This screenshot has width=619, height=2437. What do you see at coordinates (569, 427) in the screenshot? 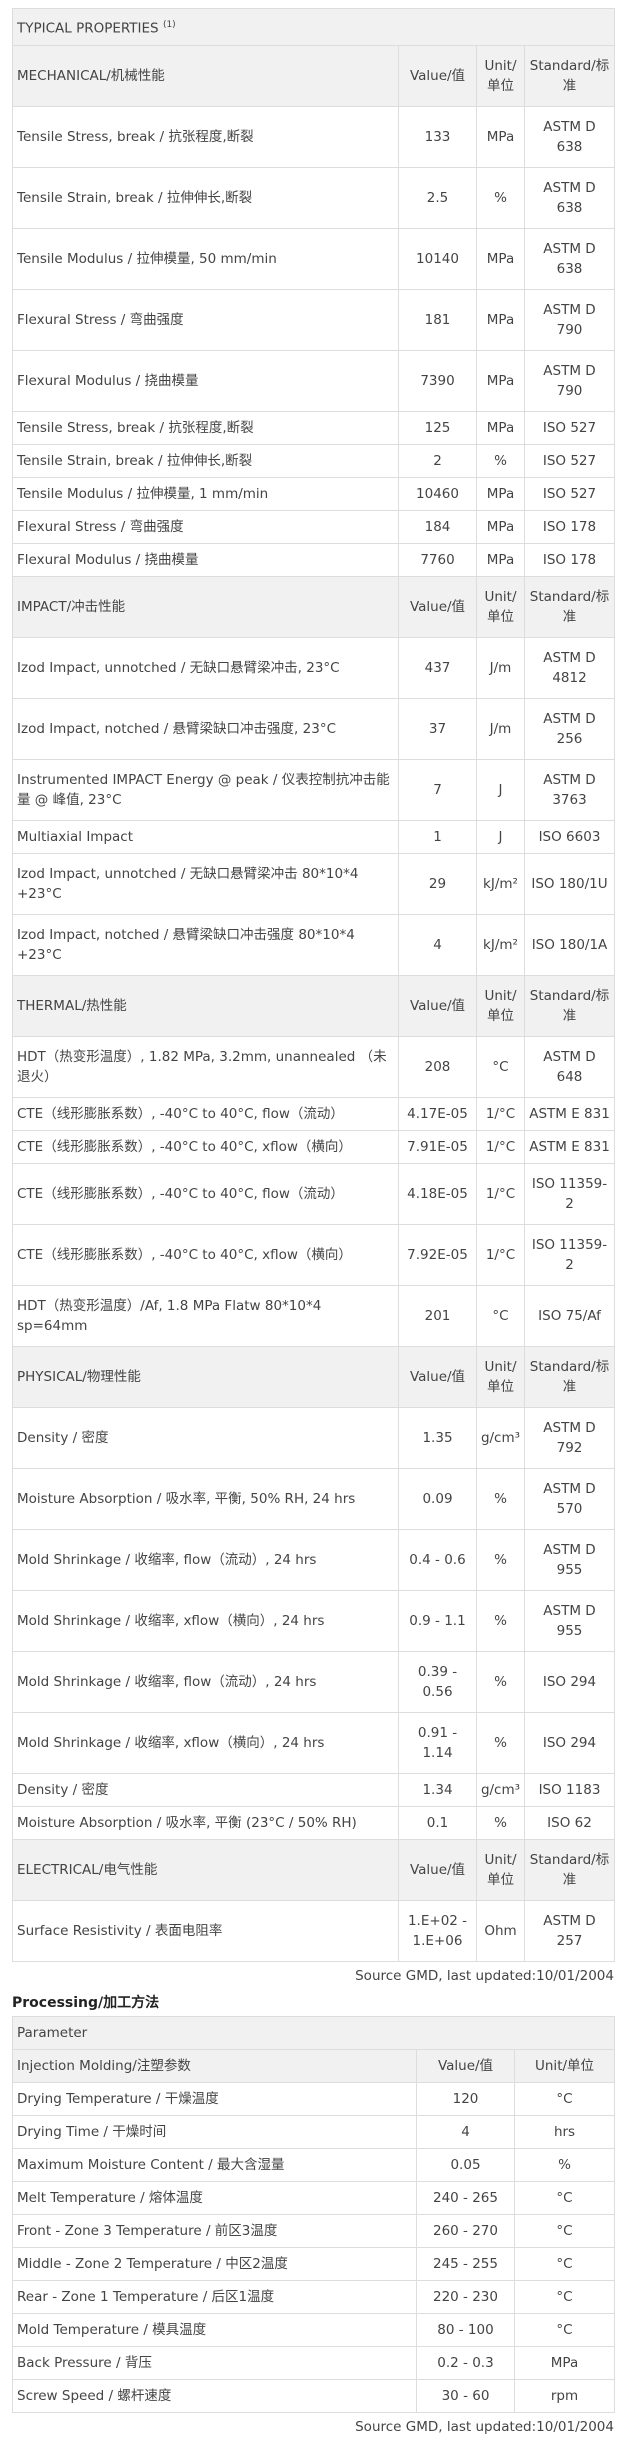
I see `standard: ISO 527` at bounding box center [569, 427].